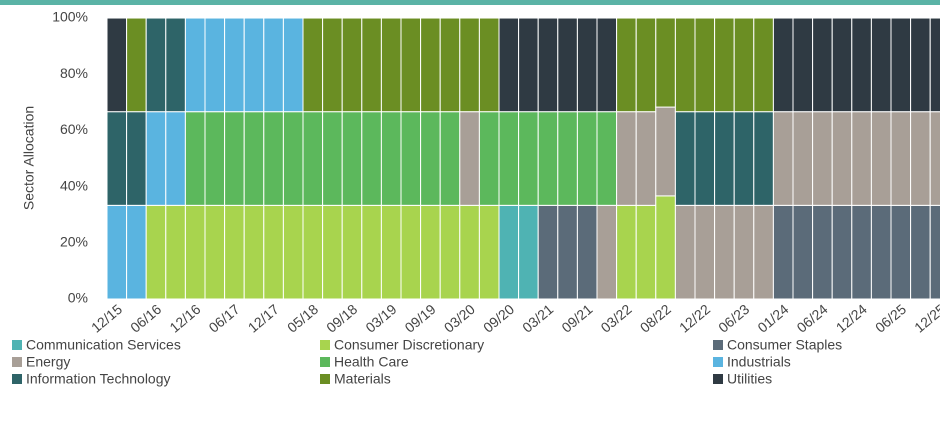  What do you see at coordinates (106, 318) in the screenshot?
I see `x-tick-label: 12/15` at bounding box center [106, 318].